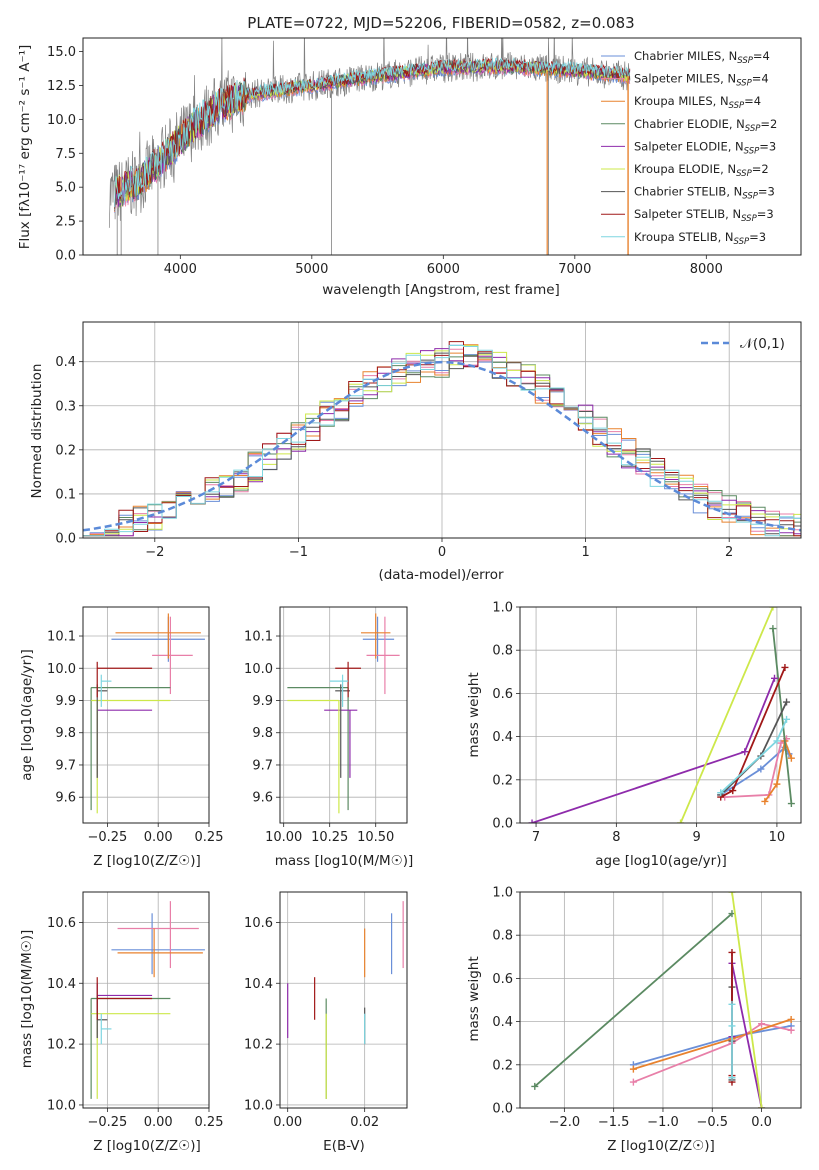 The height and width of the screenshot is (1170, 819). Describe the element at coordinates (107, 837) in the screenshot. I see `x-tick-label: −0.25` at that location.